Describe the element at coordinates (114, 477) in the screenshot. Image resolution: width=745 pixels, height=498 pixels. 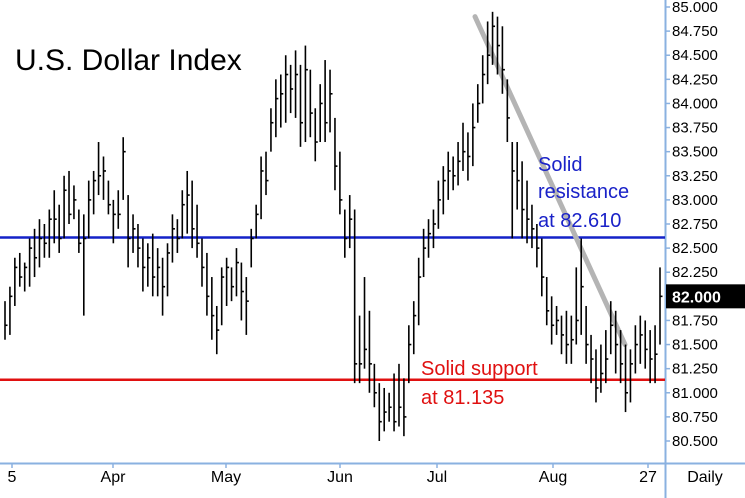
I see `x-tick-label: Apr` at that location.